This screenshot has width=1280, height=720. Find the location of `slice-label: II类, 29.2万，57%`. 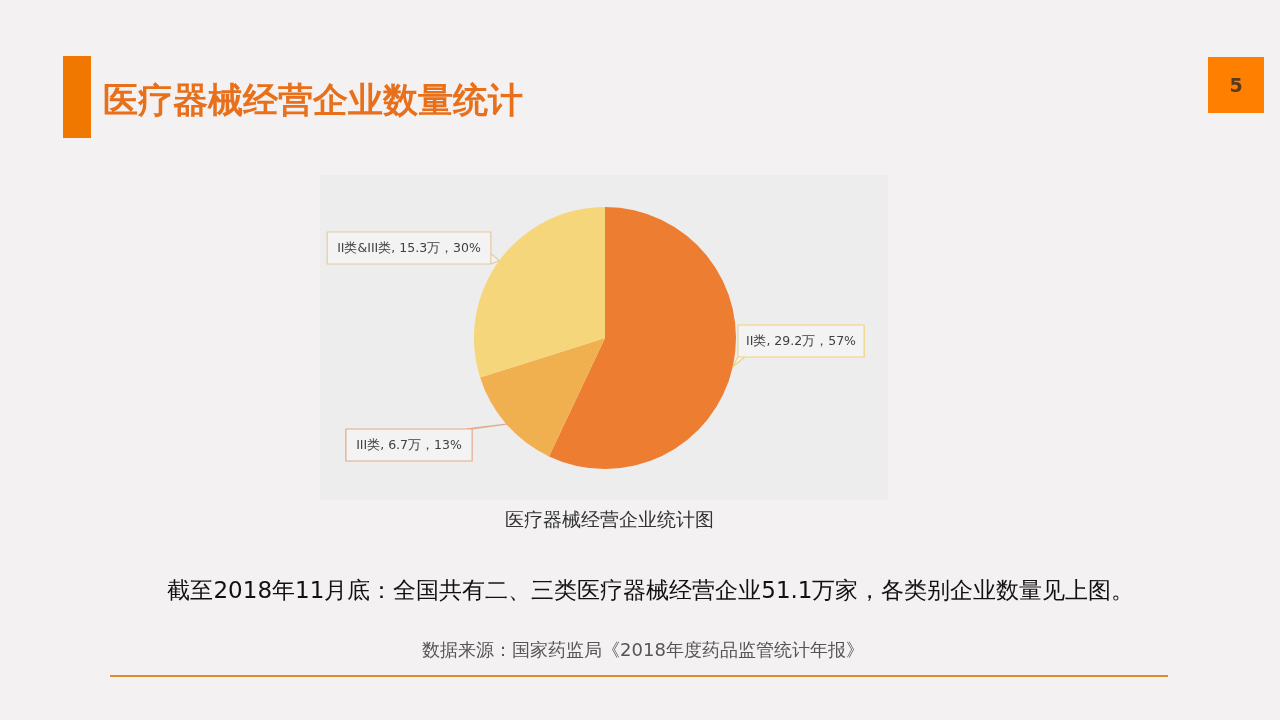

slice-label: II类, 29.2万，57% is located at coordinates (801, 341).